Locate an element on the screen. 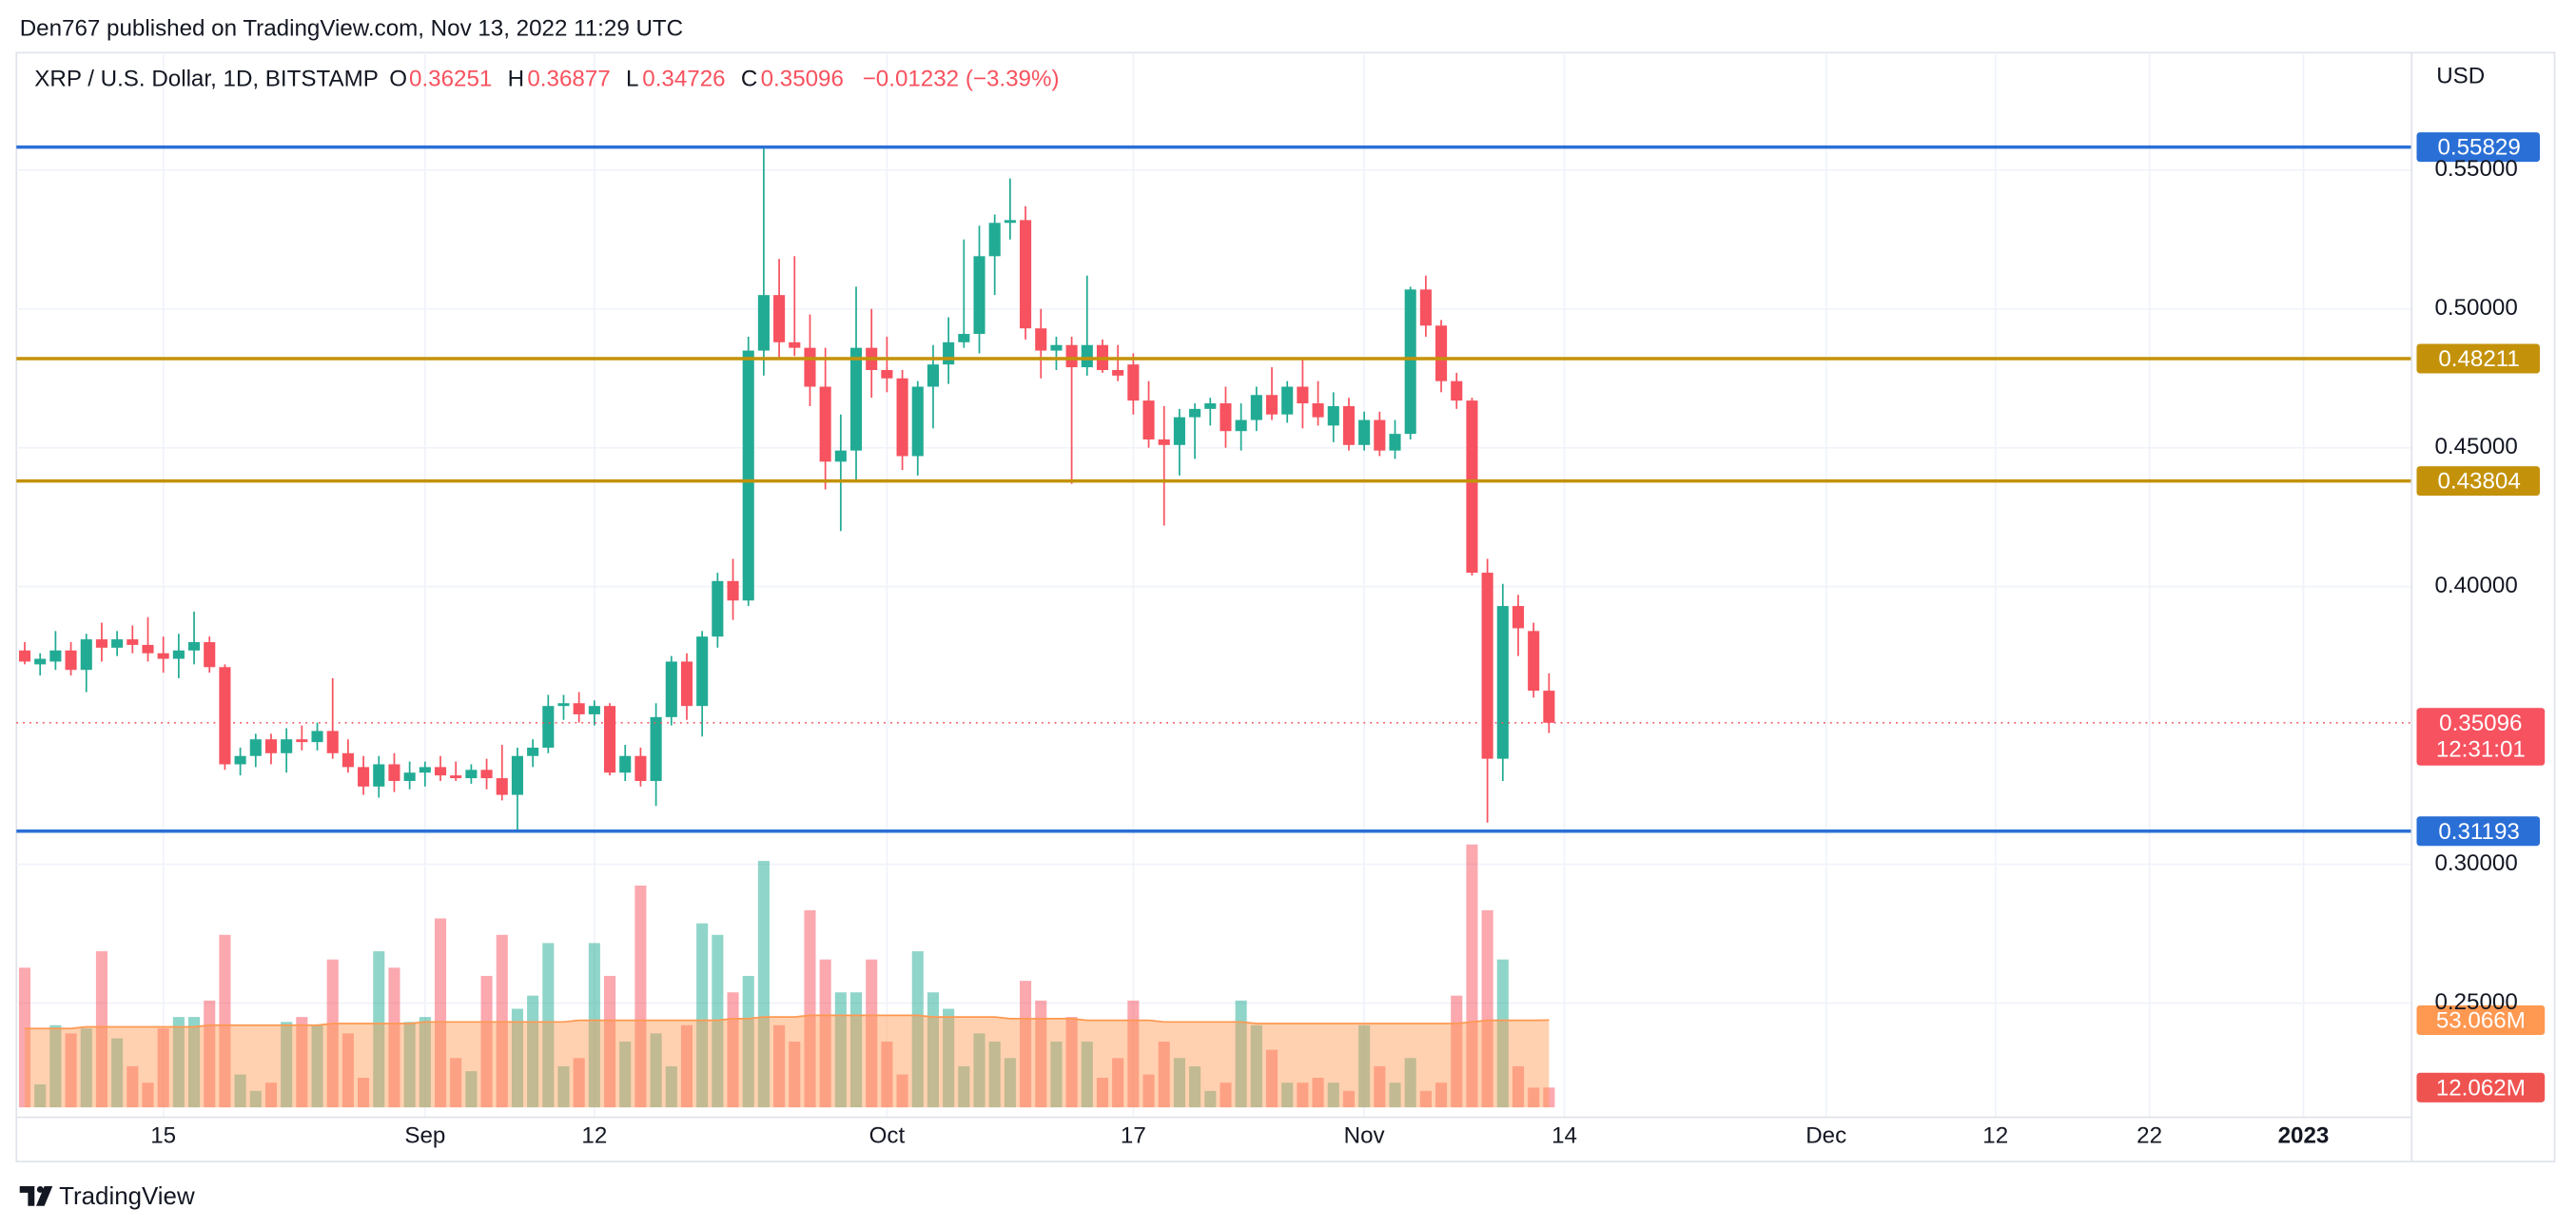 This screenshot has height=1229, width=2576. ohlc-letter: O is located at coordinates (398, 79).